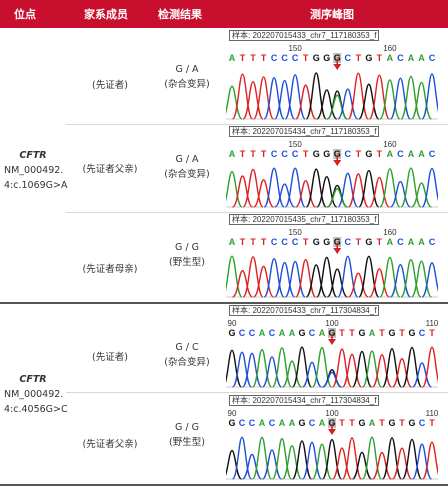 Image resolution: width=448 pixels, height=491 pixels. I want to click on sample-label: 样本: 202207015434_chr7_117304834_f, so click(304, 400).